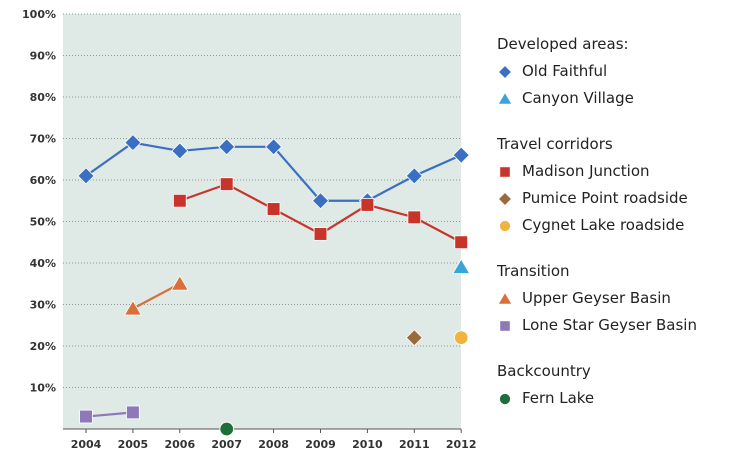 This screenshot has width=738, height=462. I want to click on x-tick-label: 2005, so click(133, 444).